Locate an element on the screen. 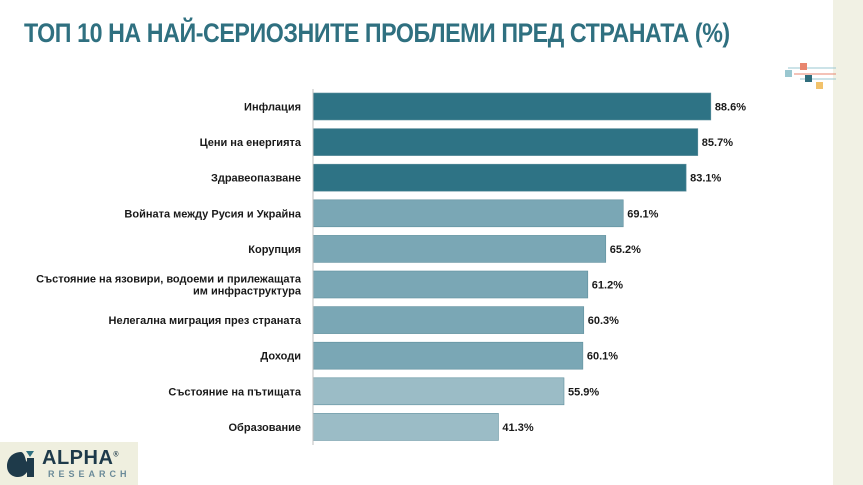 The image size is (863, 485). category-label-6-line-2: им инфраструктура is located at coordinates (247, 292).